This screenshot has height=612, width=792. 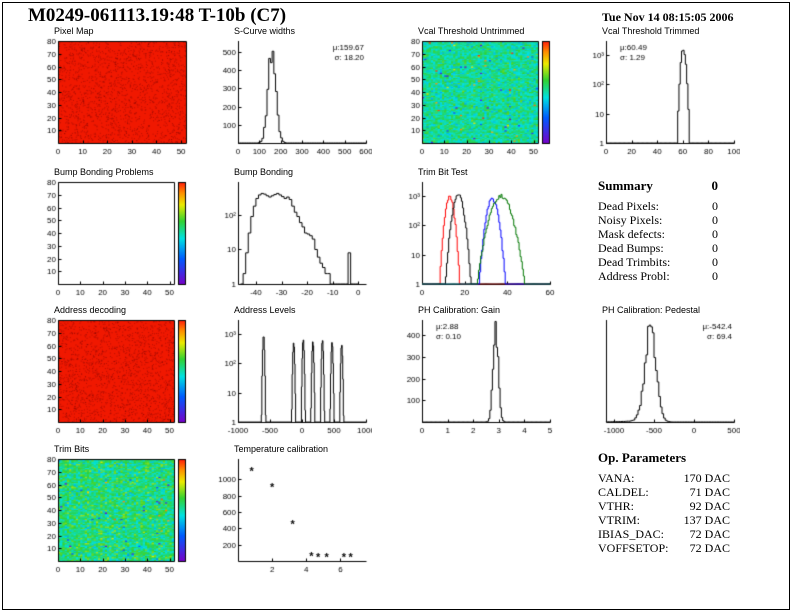 What do you see at coordinates (292, 516) in the screenshot?
I see `temperature-calibration-scatter-canvas` at bounding box center [292, 516].